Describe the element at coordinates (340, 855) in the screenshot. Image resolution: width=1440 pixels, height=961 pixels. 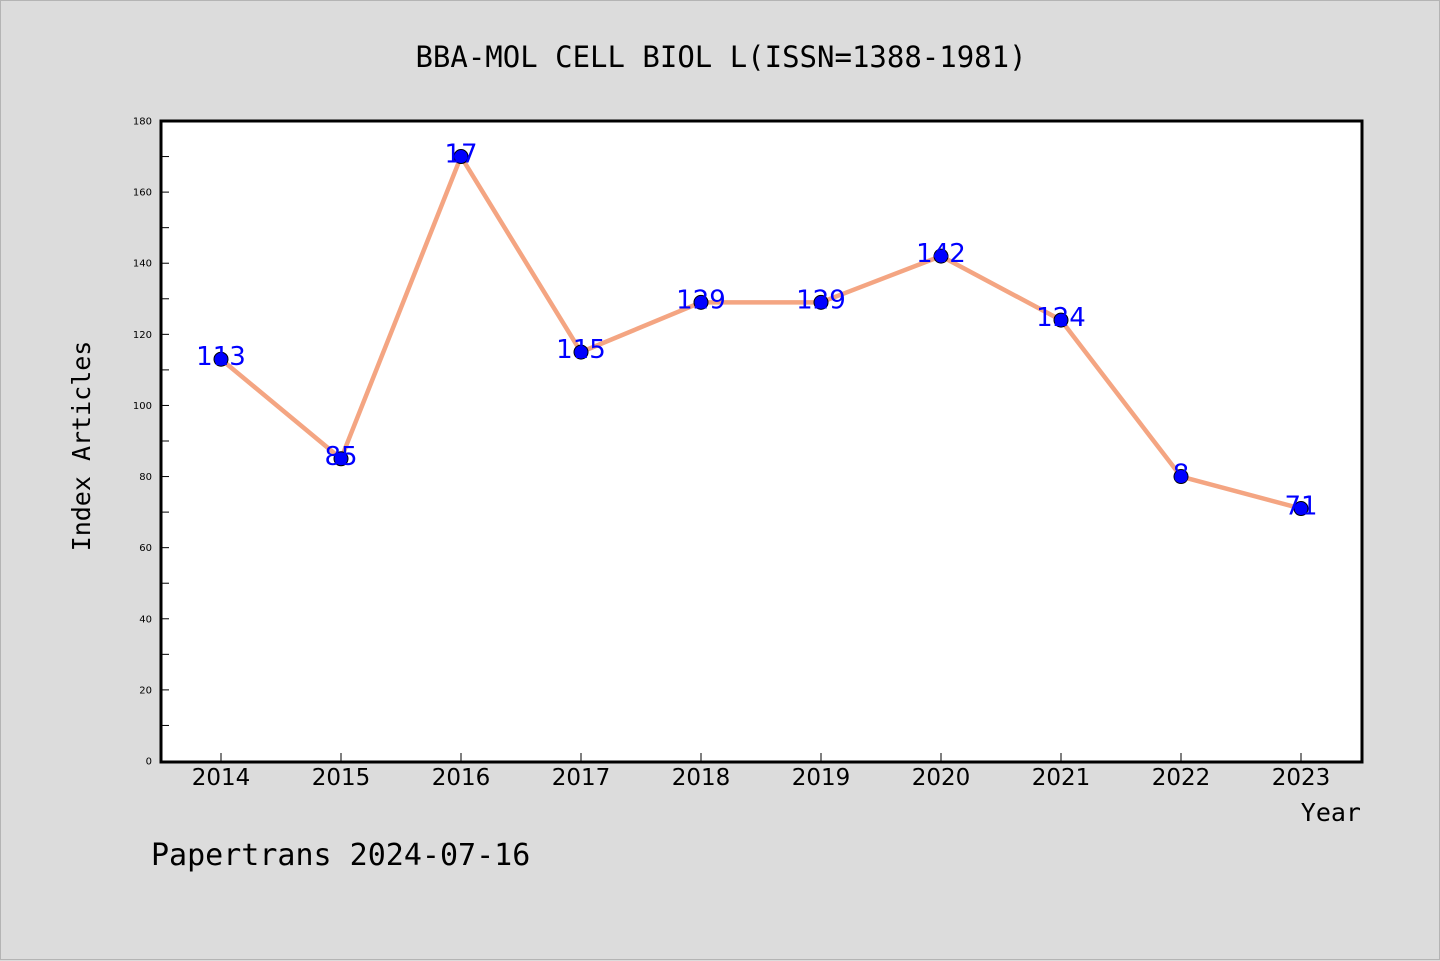
I see `footer-text: Papertrans 2024-07-16` at that location.